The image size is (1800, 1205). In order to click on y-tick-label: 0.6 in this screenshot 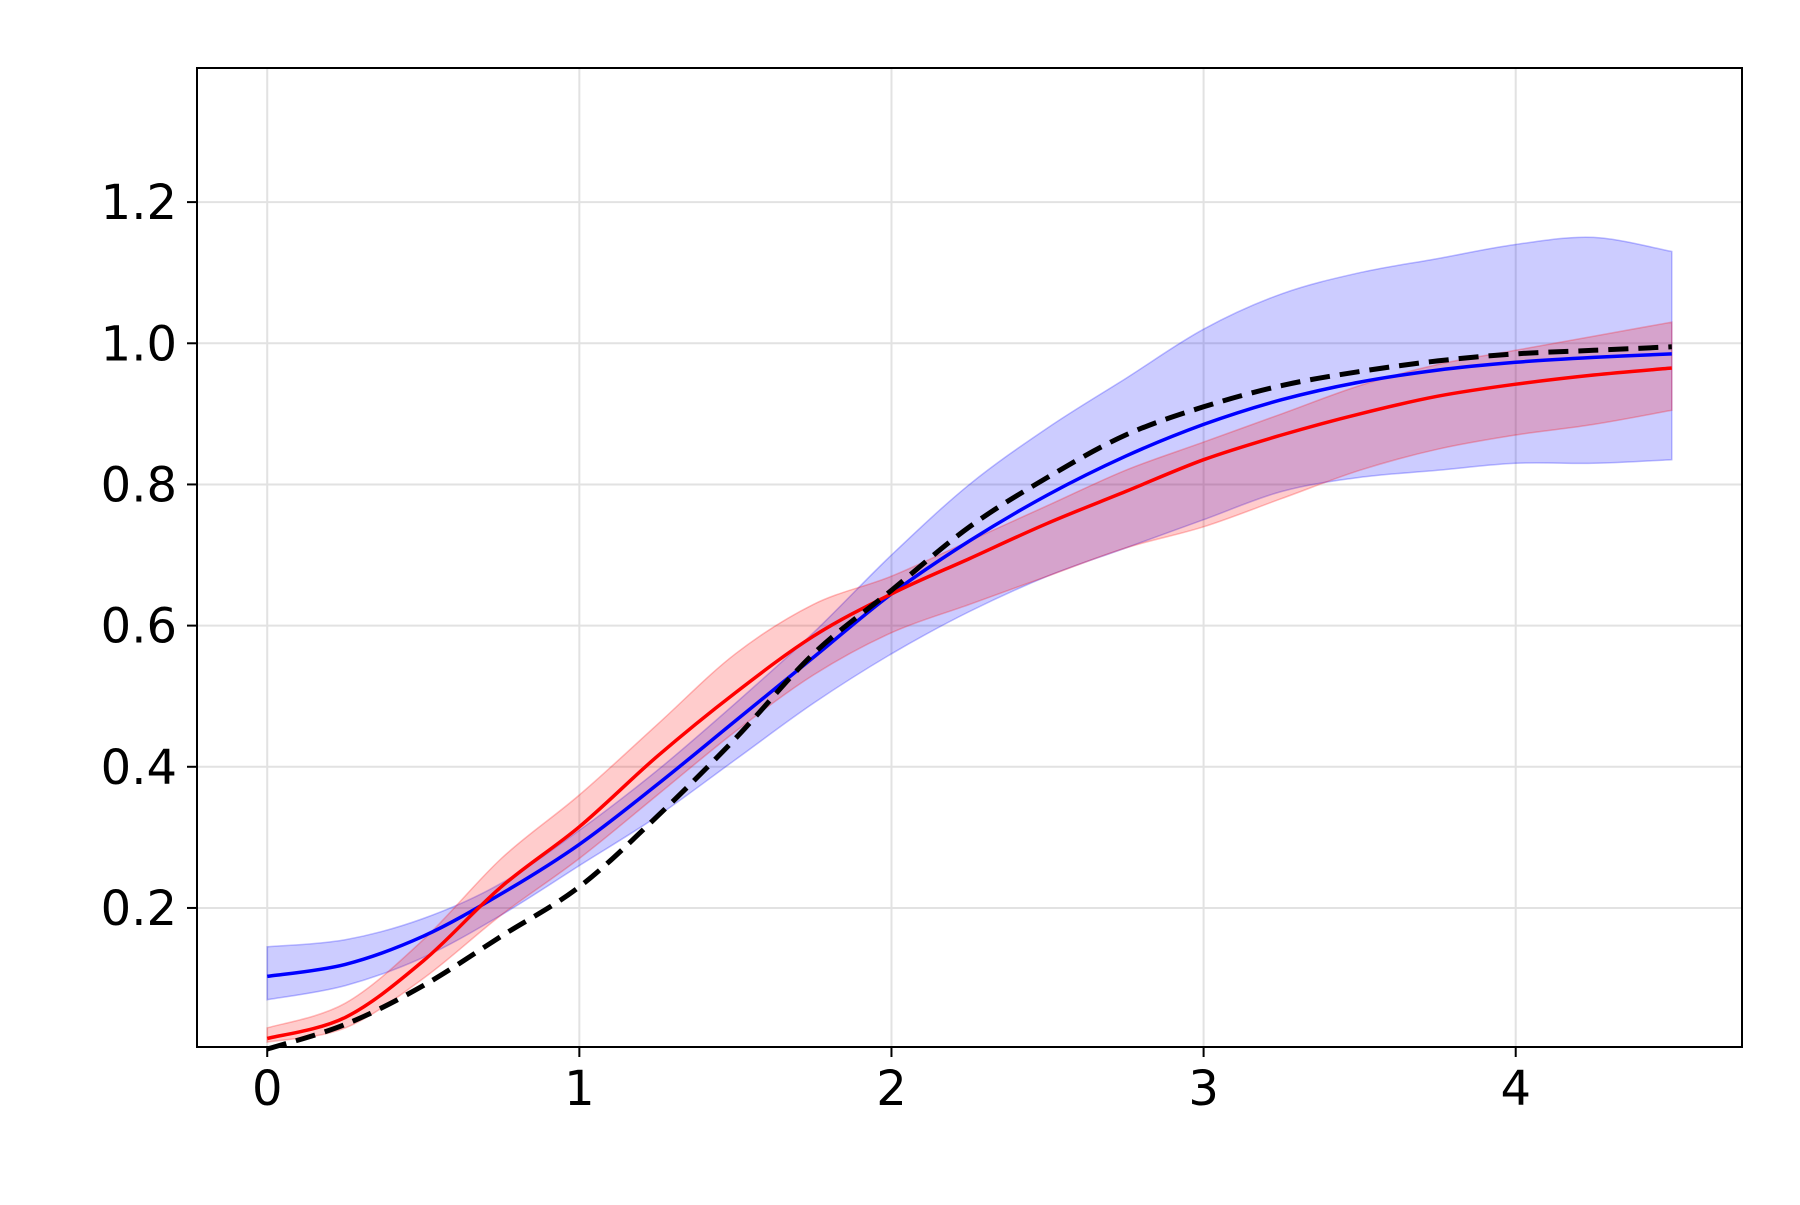, I will do `click(139, 627)`.